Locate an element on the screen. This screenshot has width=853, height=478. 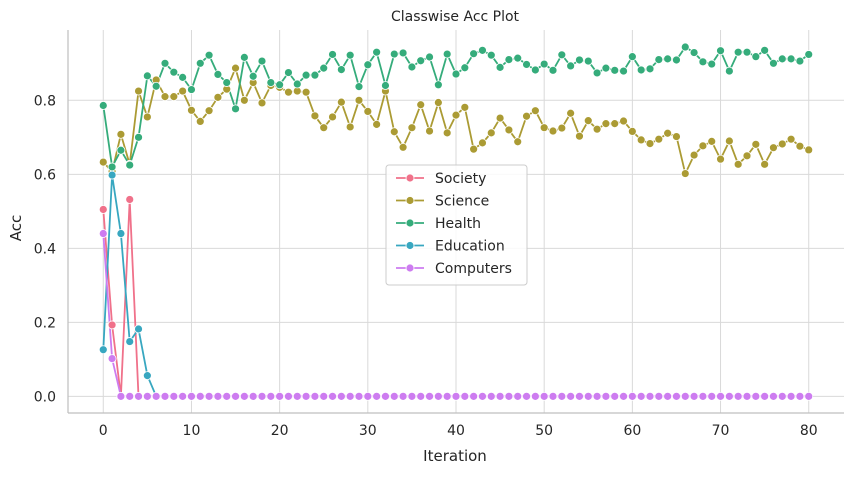
chart-title: Classwise Acc Plot is located at coordinates (455, 17).